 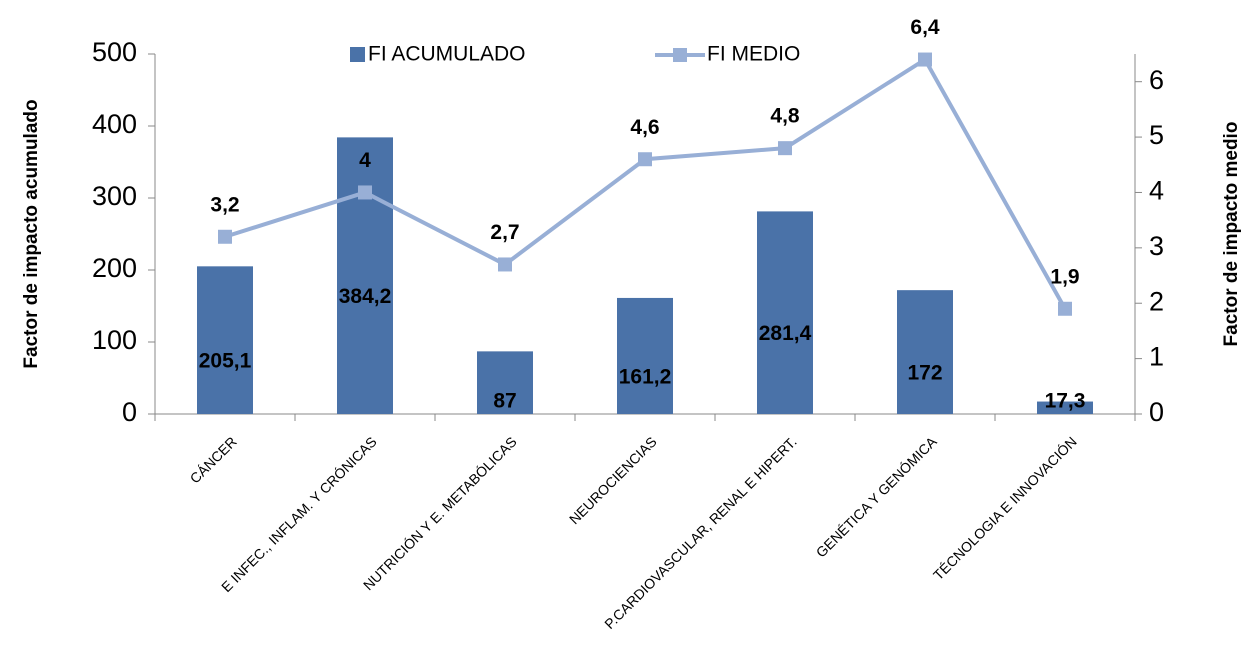 I want to click on y-tick-label: 100, so click(x=114, y=340).